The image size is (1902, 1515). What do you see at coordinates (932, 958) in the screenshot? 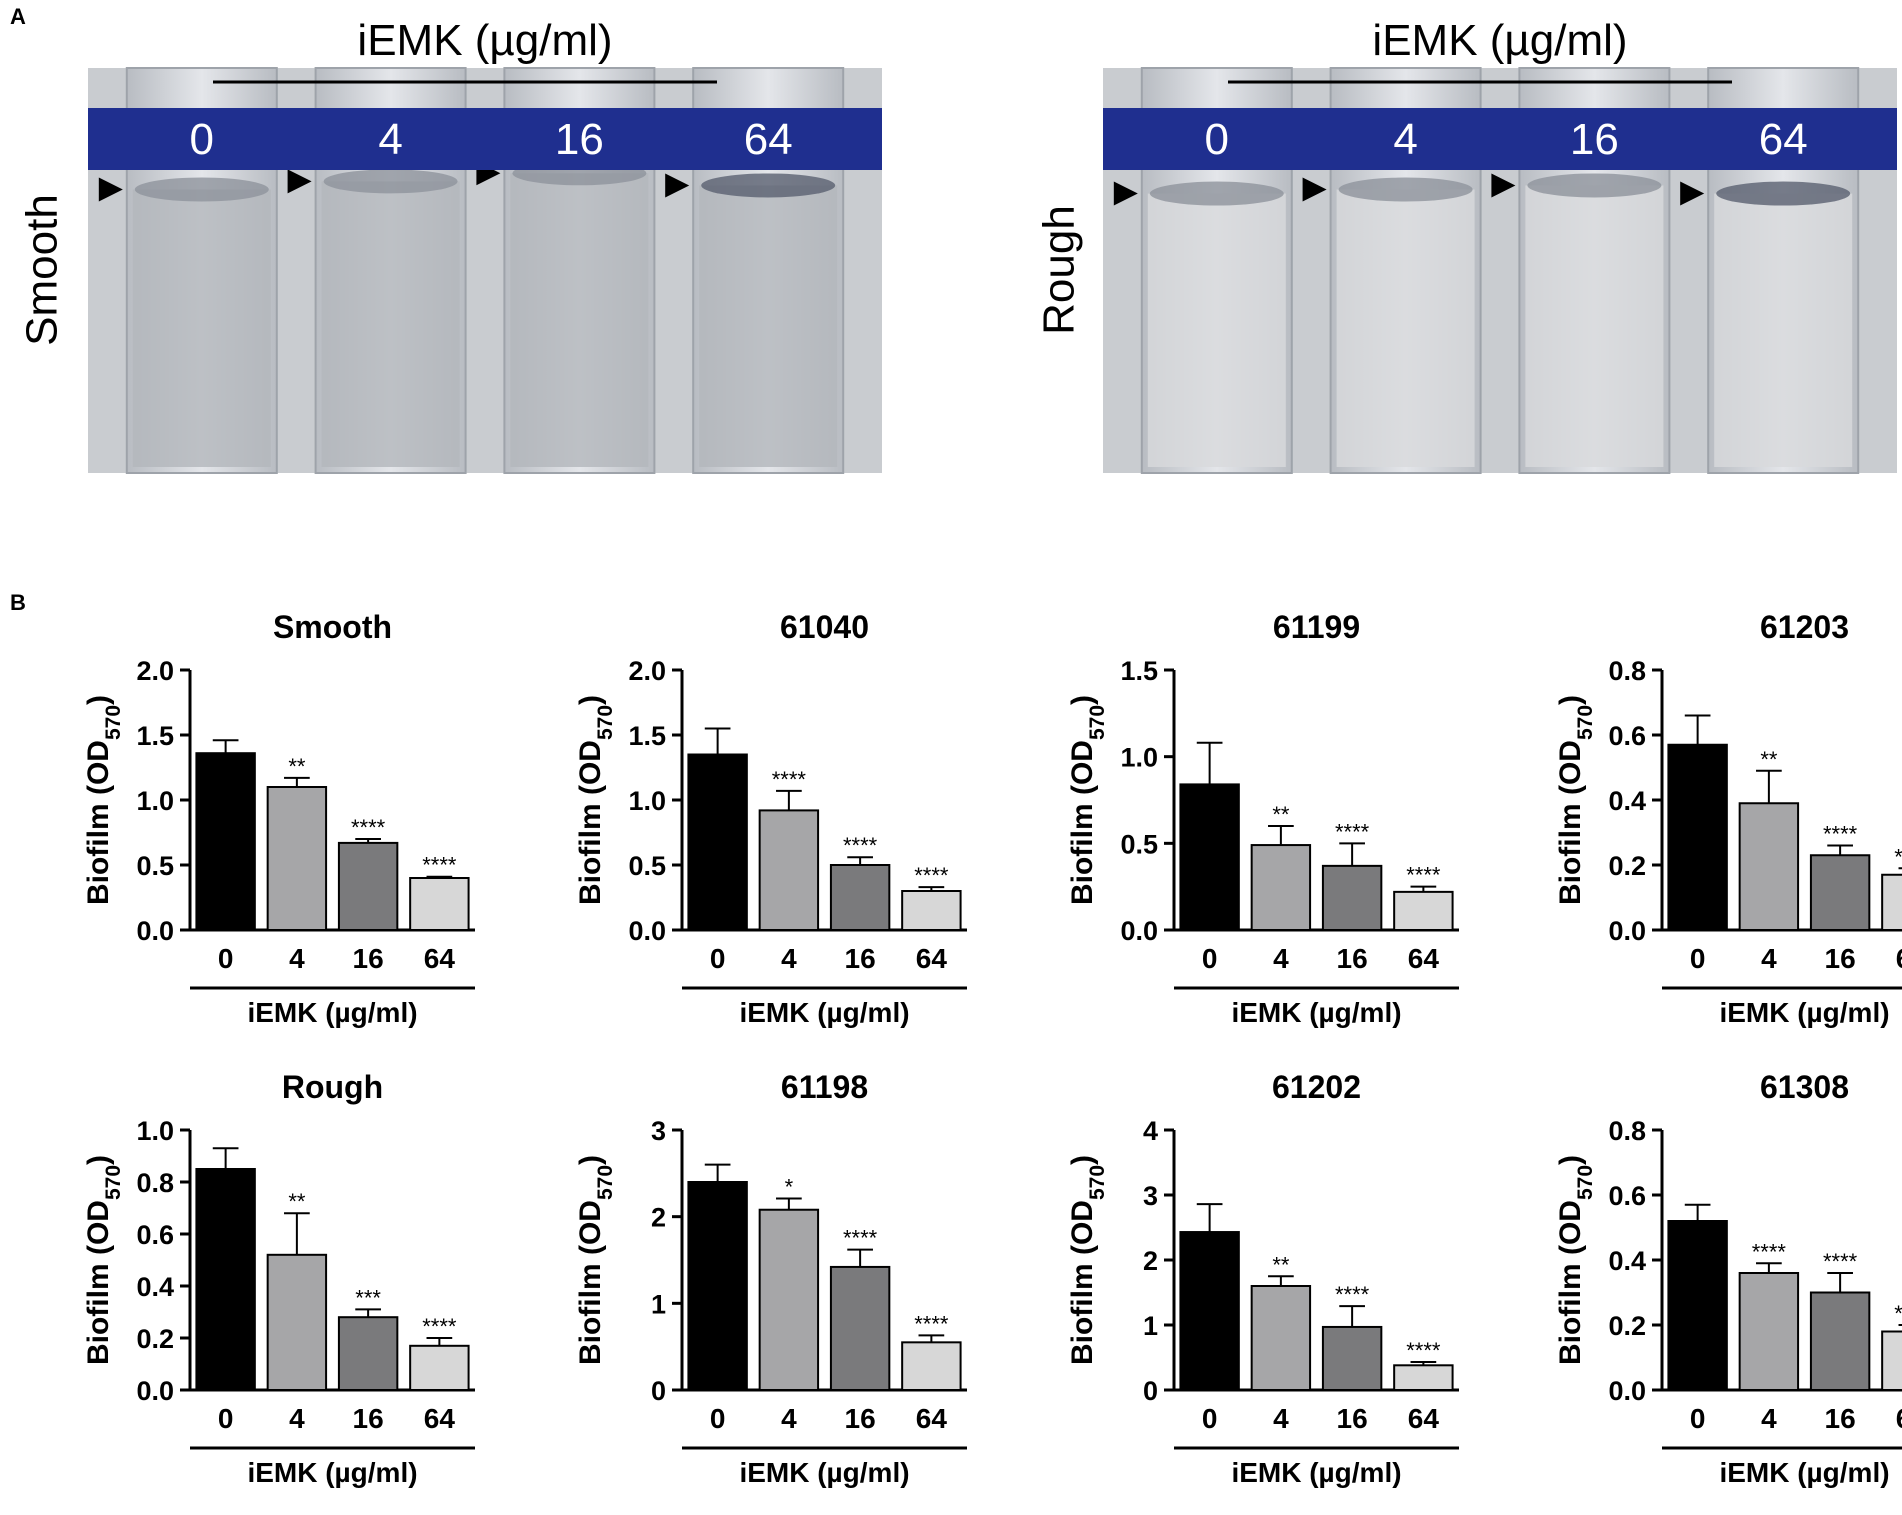
I see `x-tick-label: 64` at bounding box center [932, 958].